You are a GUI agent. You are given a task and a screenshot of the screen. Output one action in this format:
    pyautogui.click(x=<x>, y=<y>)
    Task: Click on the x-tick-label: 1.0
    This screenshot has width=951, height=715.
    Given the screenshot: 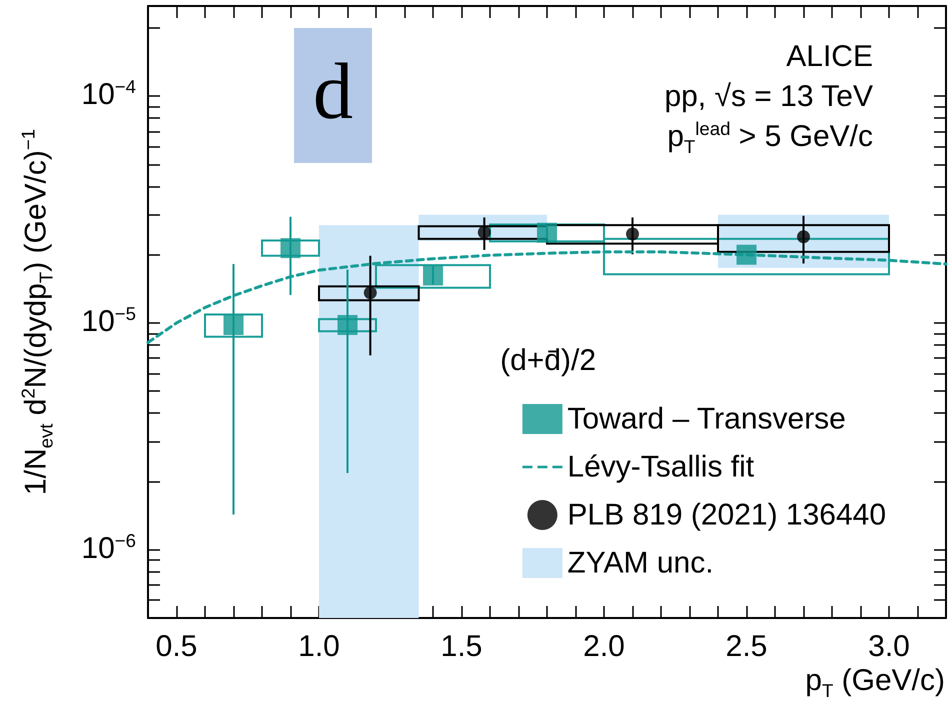 What is the action you would take?
    pyautogui.click(x=319, y=646)
    